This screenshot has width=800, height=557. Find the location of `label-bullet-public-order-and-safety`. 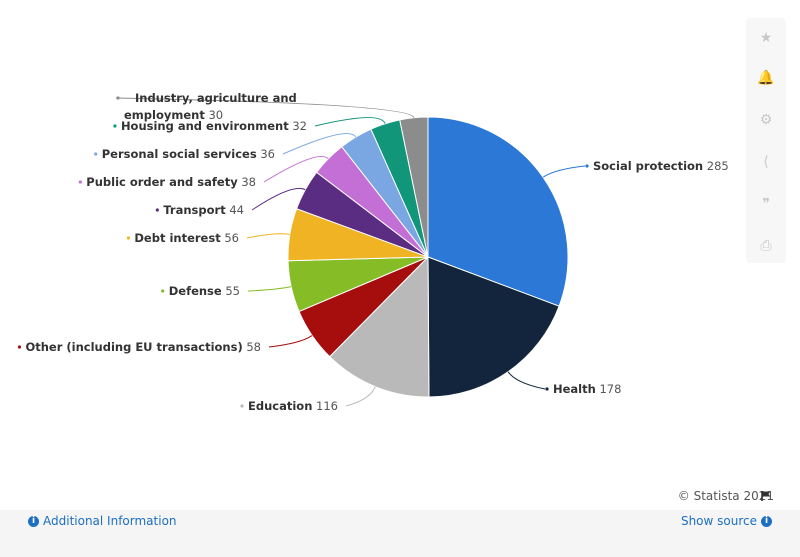

label-bullet-public-order-and-safety is located at coordinates (80, 182).